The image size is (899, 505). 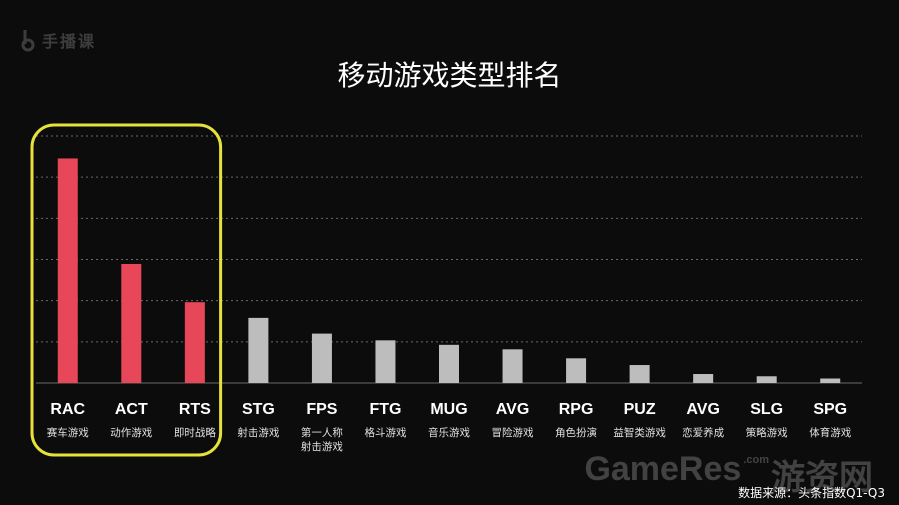 What do you see at coordinates (513, 432) in the screenshot?
I see `category-sublabel: 冒险游戏` at bounding box center [513, 432].